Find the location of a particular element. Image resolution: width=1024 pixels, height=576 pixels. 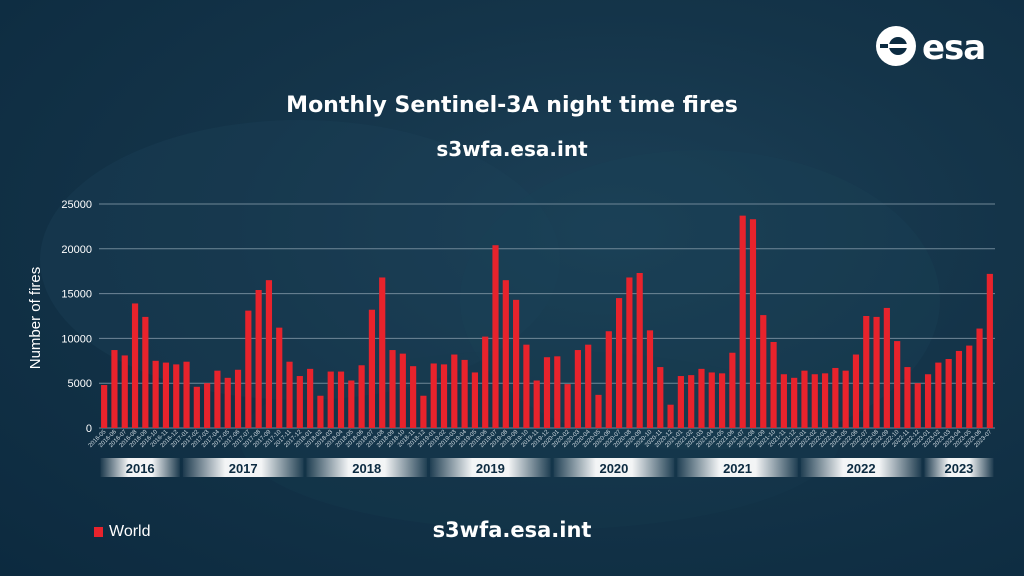

year-label: 2017 is located at coordinates (243, 468).